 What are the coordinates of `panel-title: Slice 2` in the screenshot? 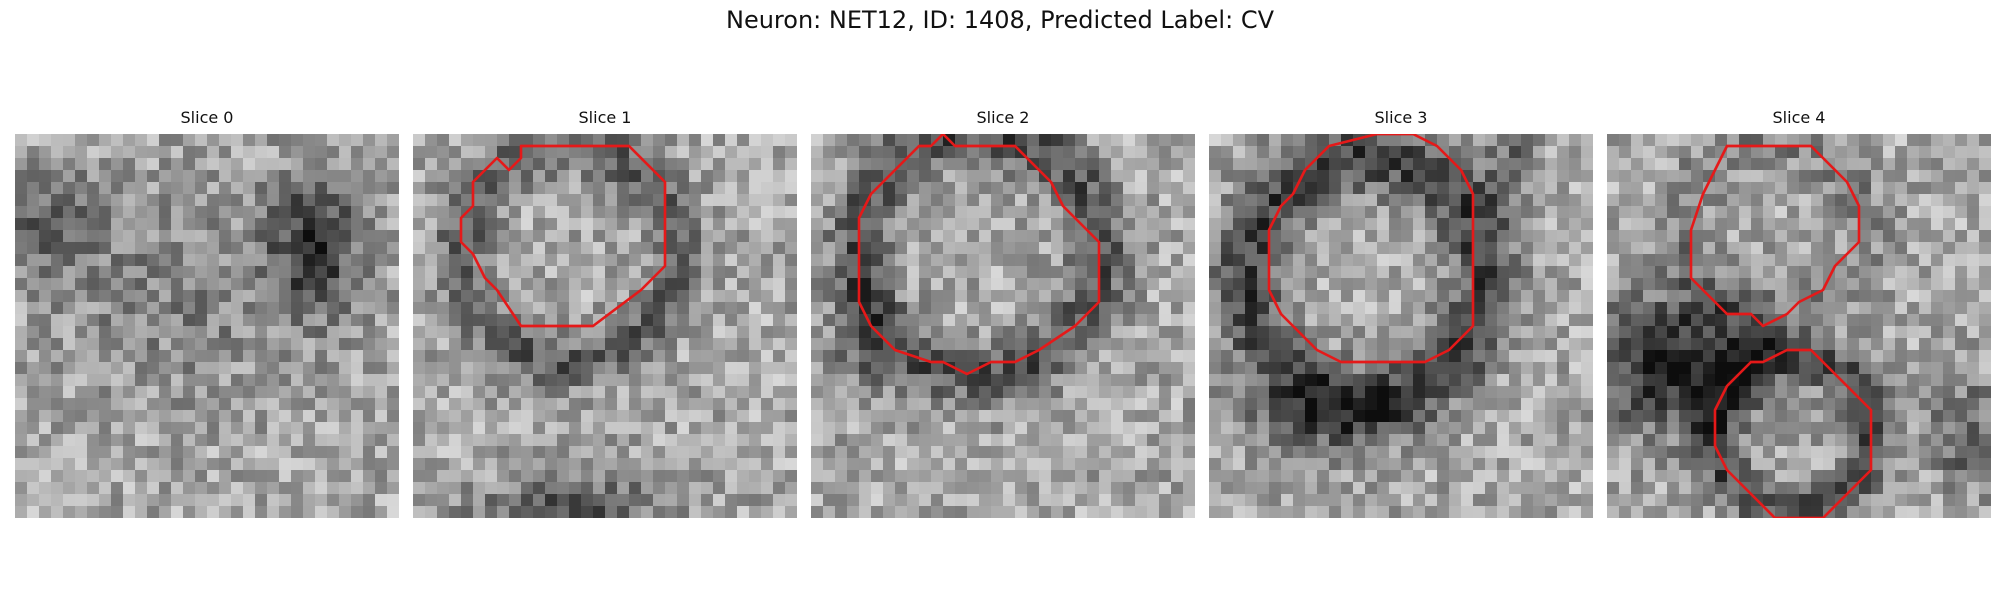 It's located at (1003, 117).